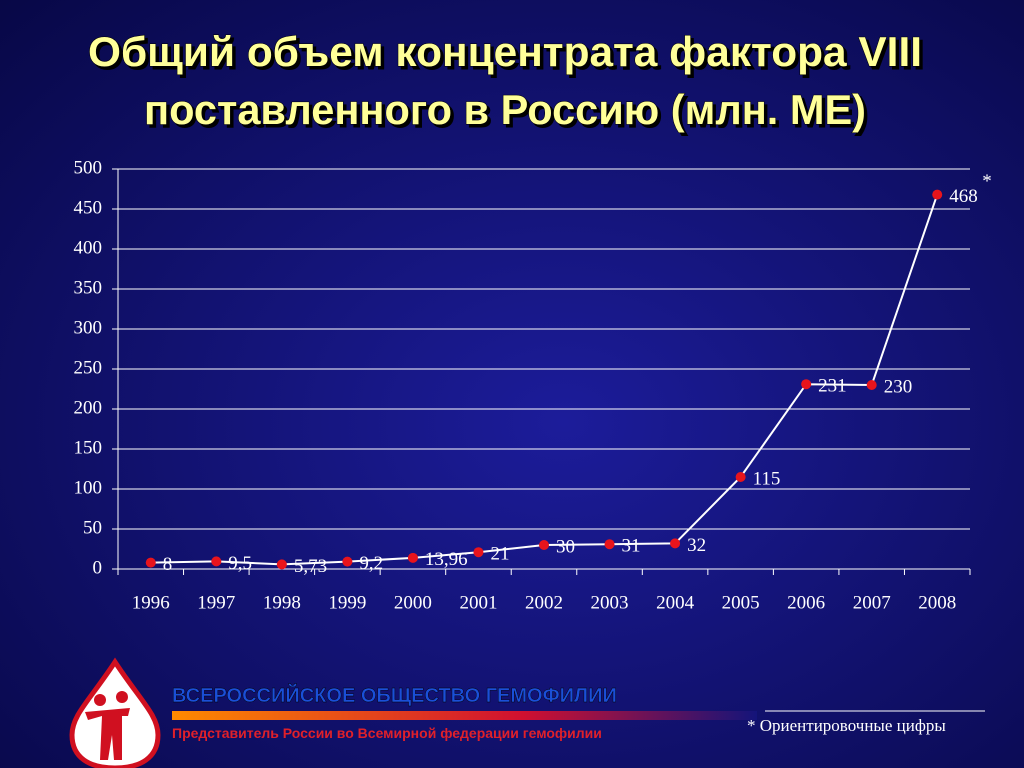  I want to click on organization: ВСЕРОССИЙСКОЕ ОБЩЕСТВО ГЕМОФИЛИИ, so click(394, 695).